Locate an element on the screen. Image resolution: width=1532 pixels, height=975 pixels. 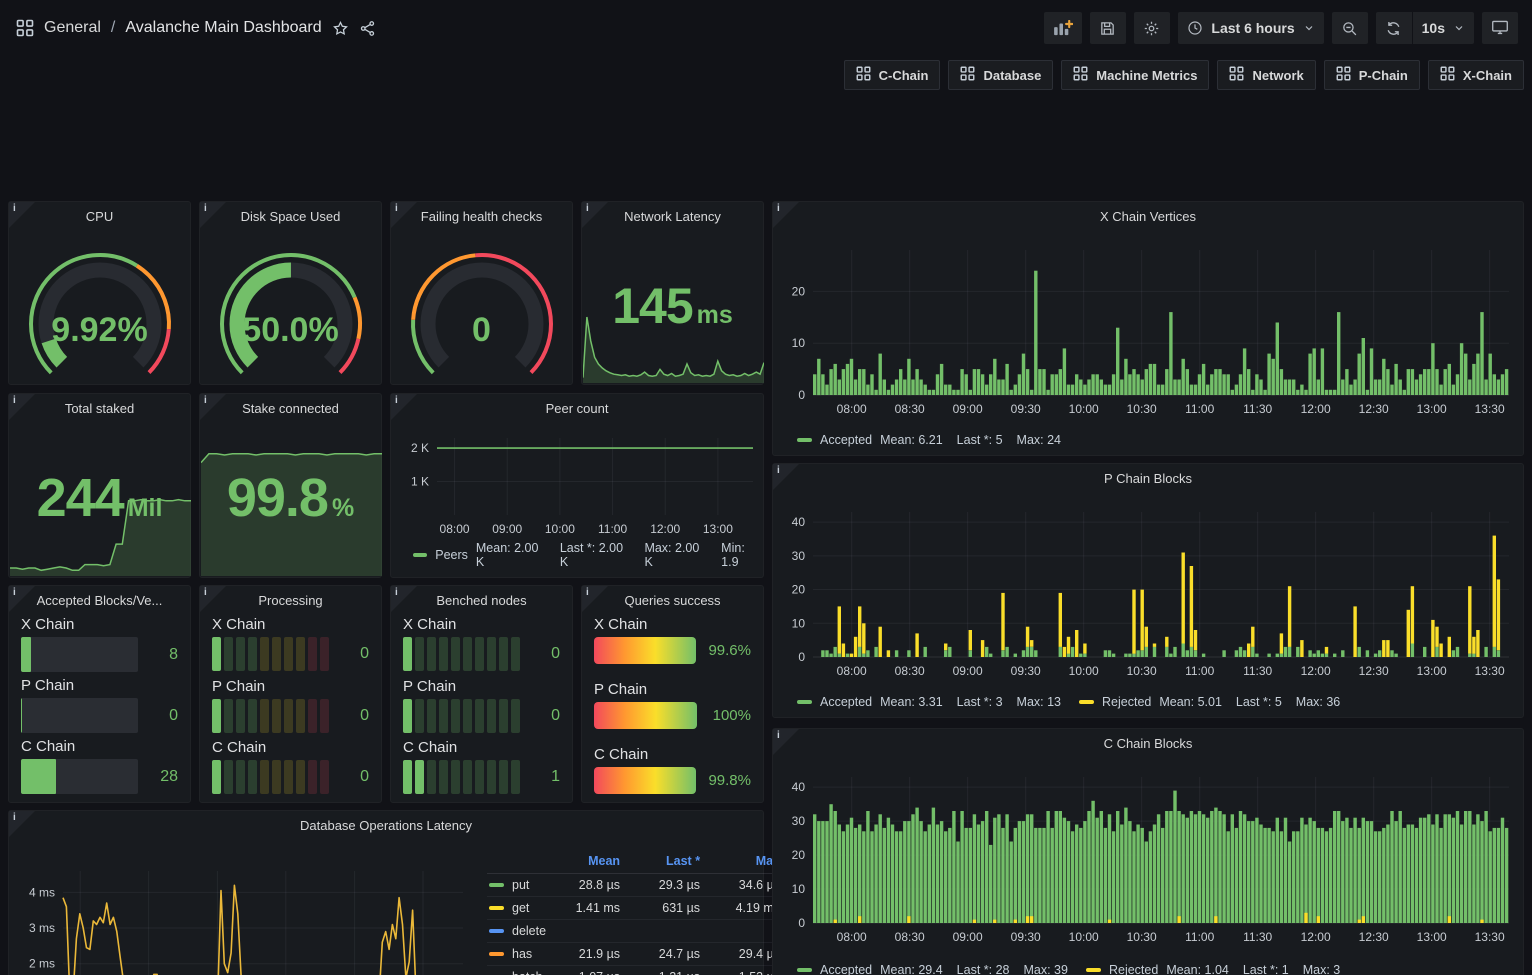
panel-title-c-chain-blocks: C Chain Blocks is located at coordinates (1148, 743).